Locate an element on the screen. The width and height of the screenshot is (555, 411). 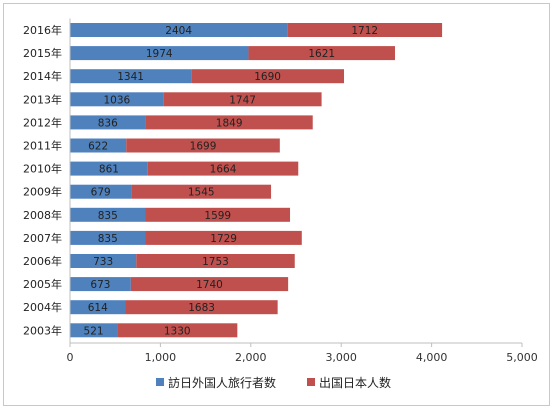
legend-label-series-0: 訪日外国人旅行者数 is located at coordinates (222, 382).